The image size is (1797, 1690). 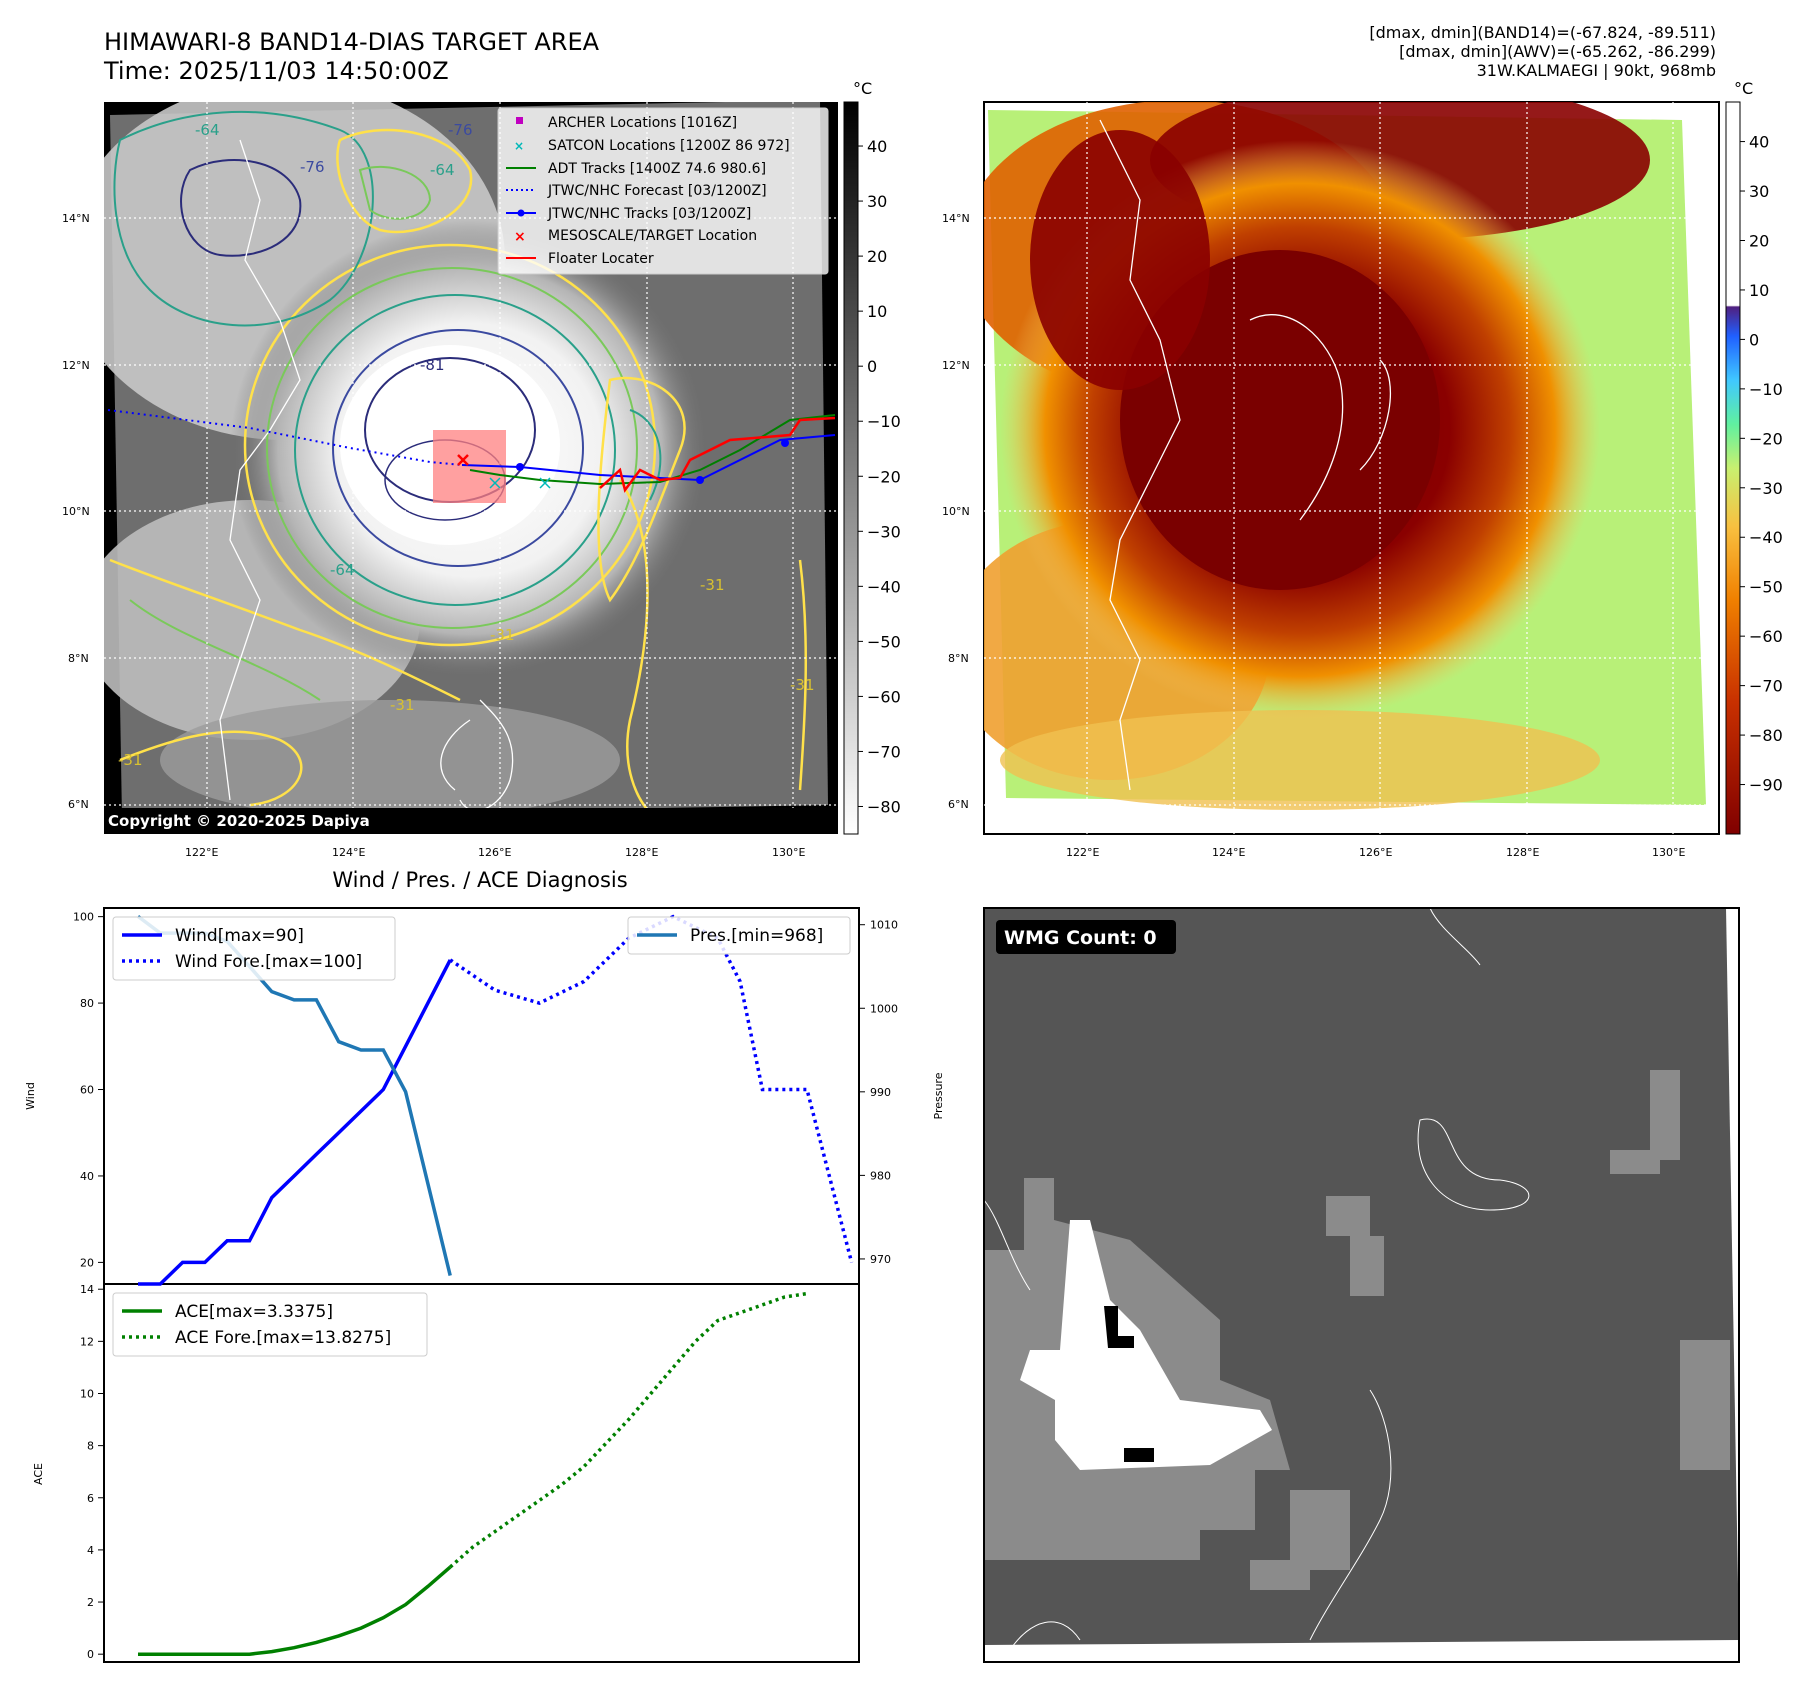 I want to click on jtwc-forecast-track, so click(x=285, y=437).